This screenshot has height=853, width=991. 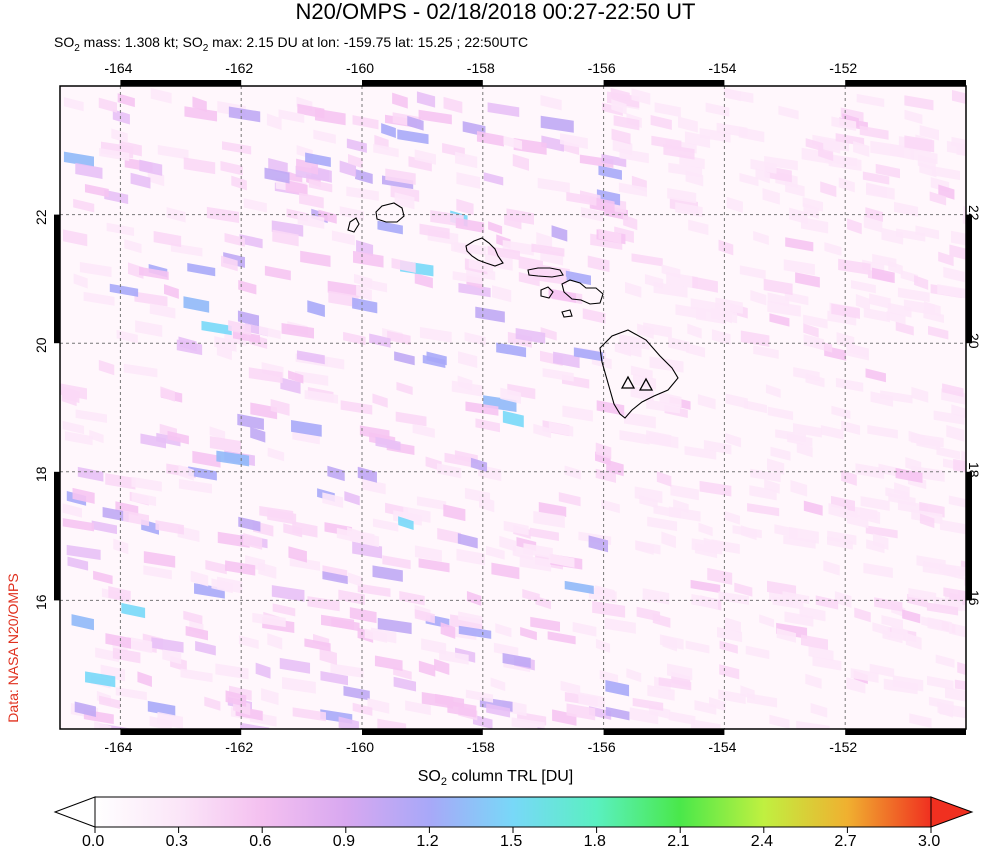 I want to click on lat-tick-label: 16, so click(x=974, y=598).